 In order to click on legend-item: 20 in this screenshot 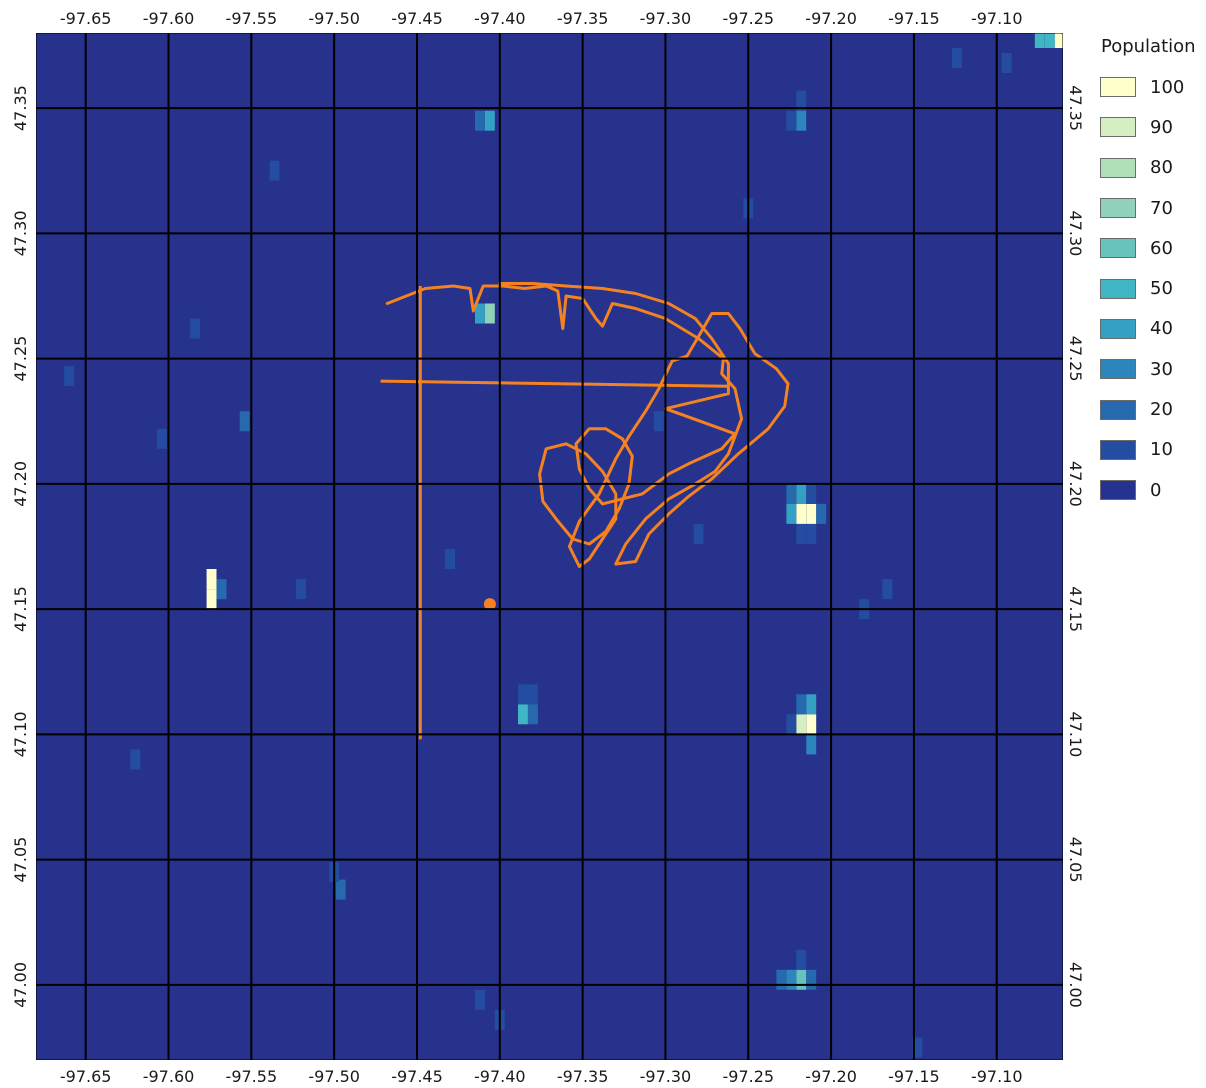, I will do `click(1150, 409)`.